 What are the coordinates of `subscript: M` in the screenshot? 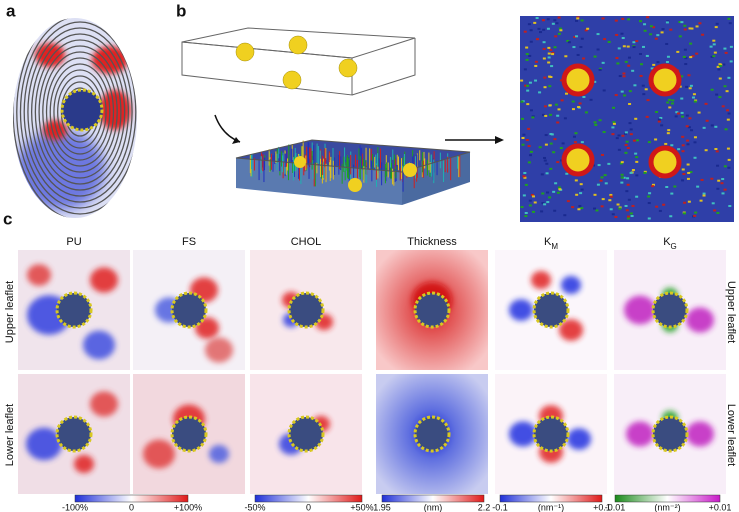 It's located at (554, 246).